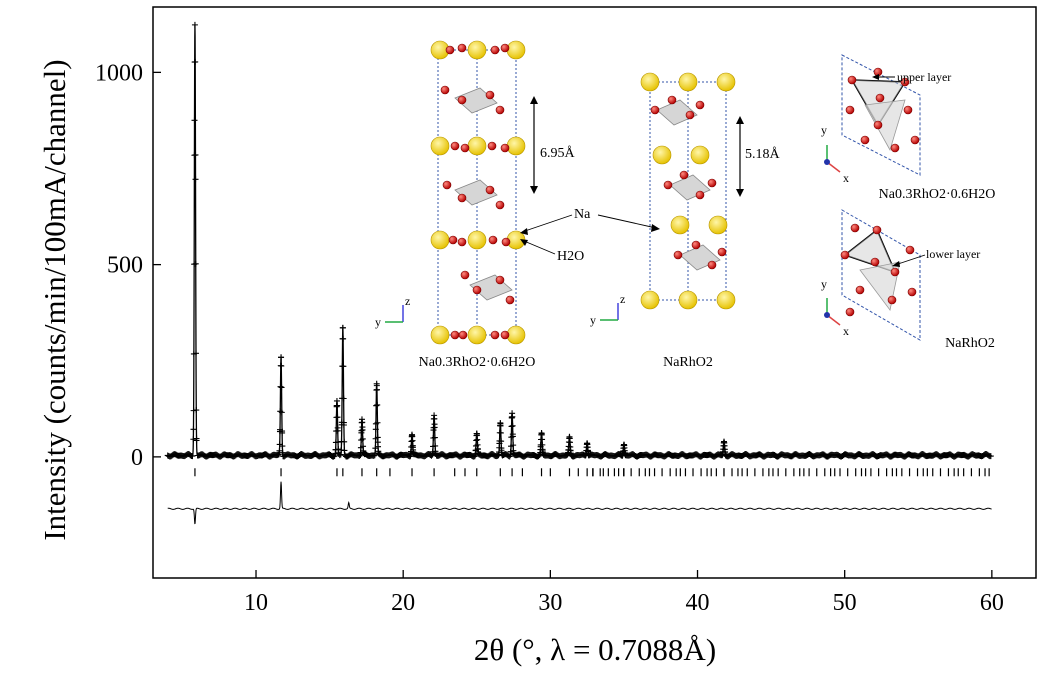 The width and height of the screenshot is (1047, 674). What do you see at coordinates (403, 603) in the screenshot?
I see `x-tick-label: 20` at bounding box center [403, 603].